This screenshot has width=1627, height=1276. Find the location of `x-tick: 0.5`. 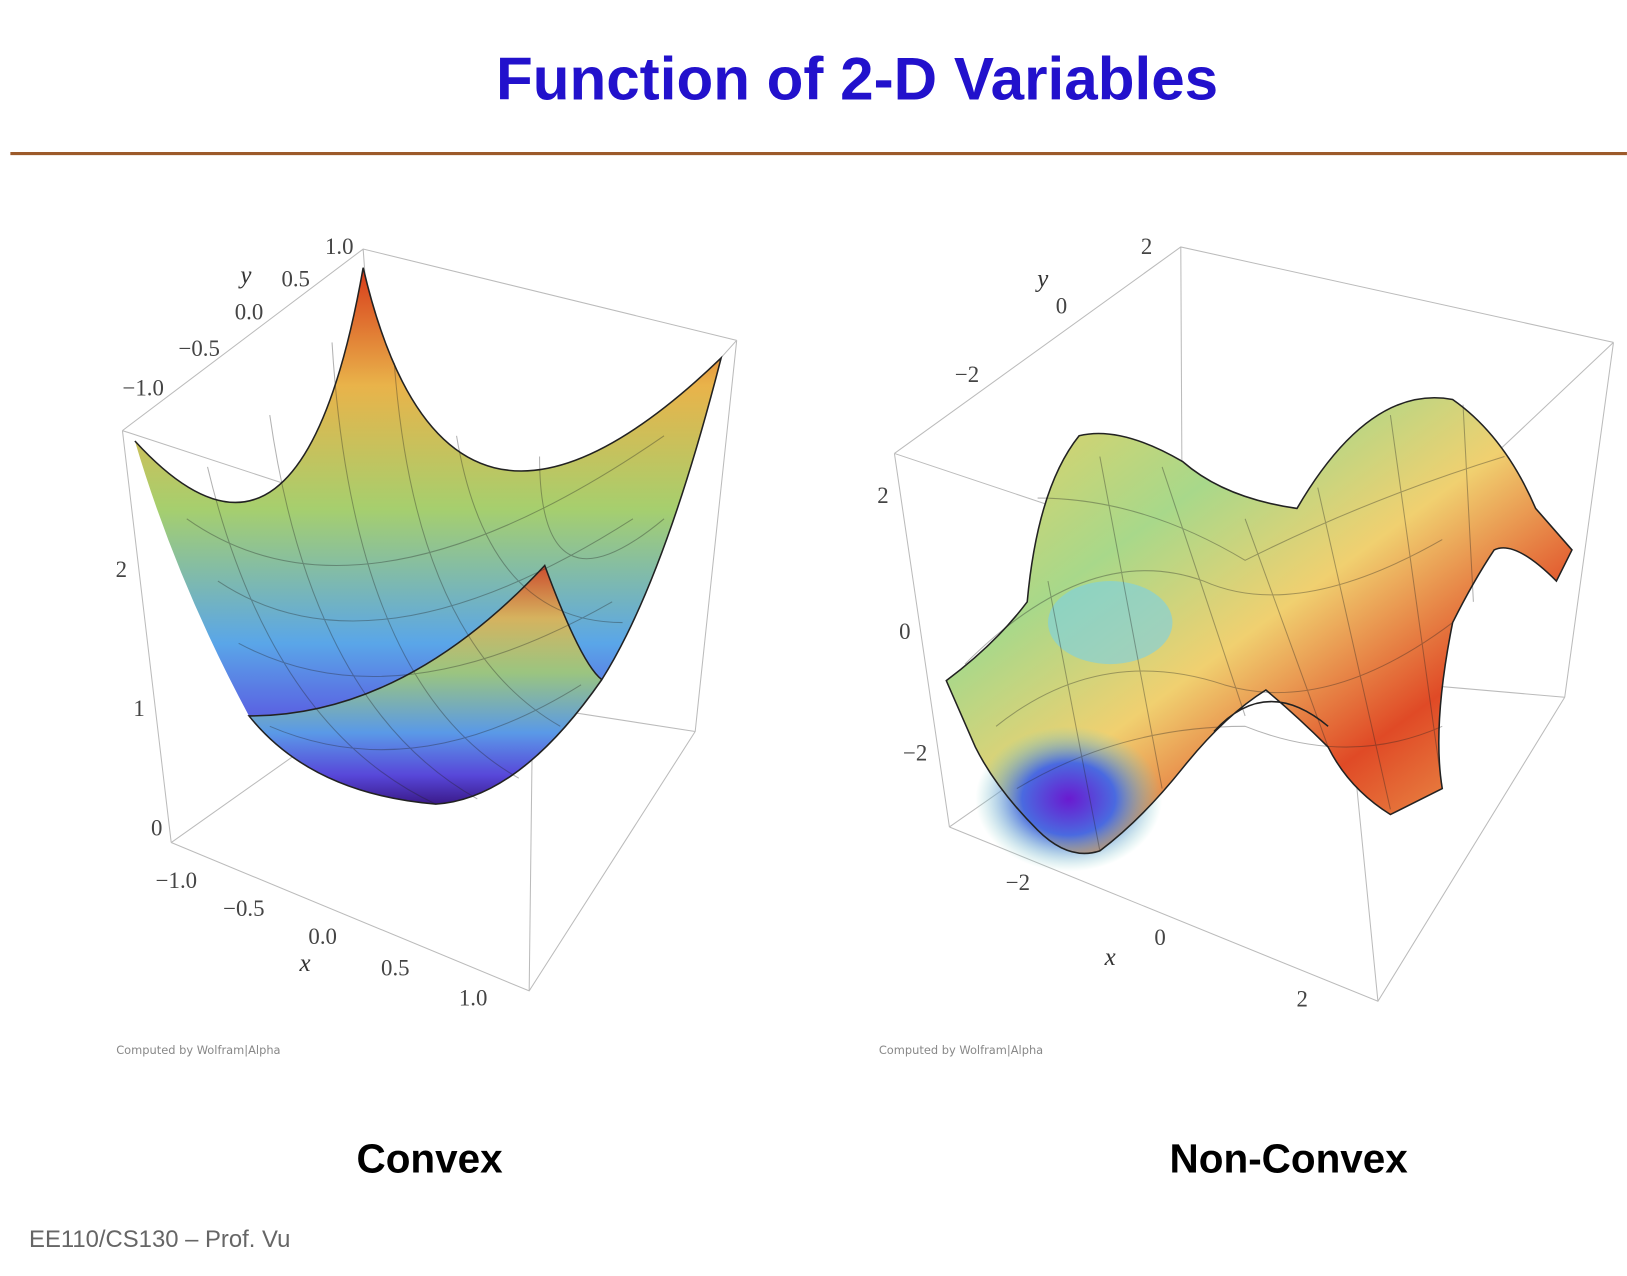

x-tick: 0.5 is located at coordinates (395, 967).